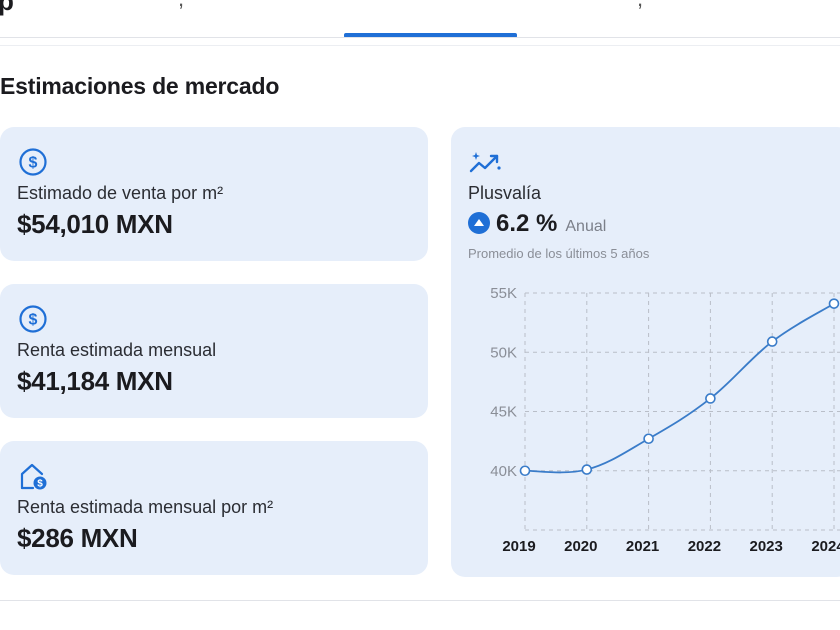 This screenshot has width=840, height=630. What do you see at coordinates (505, 193) in the screenshot?
I see `plusvalia-title: Plusvalía` at bounding box center [505, 193].